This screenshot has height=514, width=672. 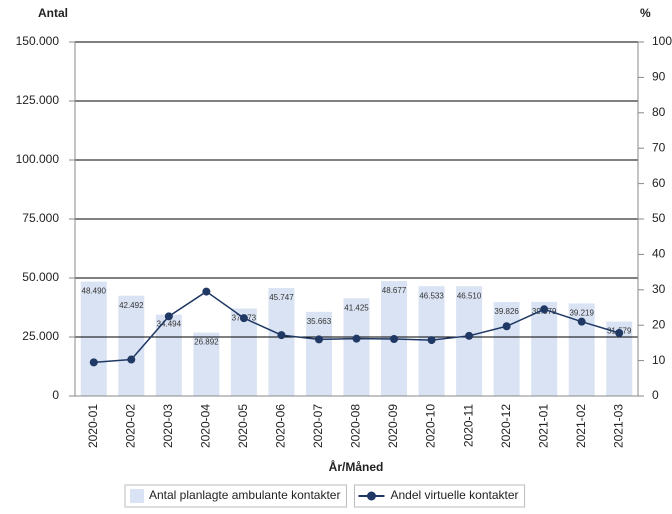 I want to click on value-label: 48.677, so click(x=394, y=290).